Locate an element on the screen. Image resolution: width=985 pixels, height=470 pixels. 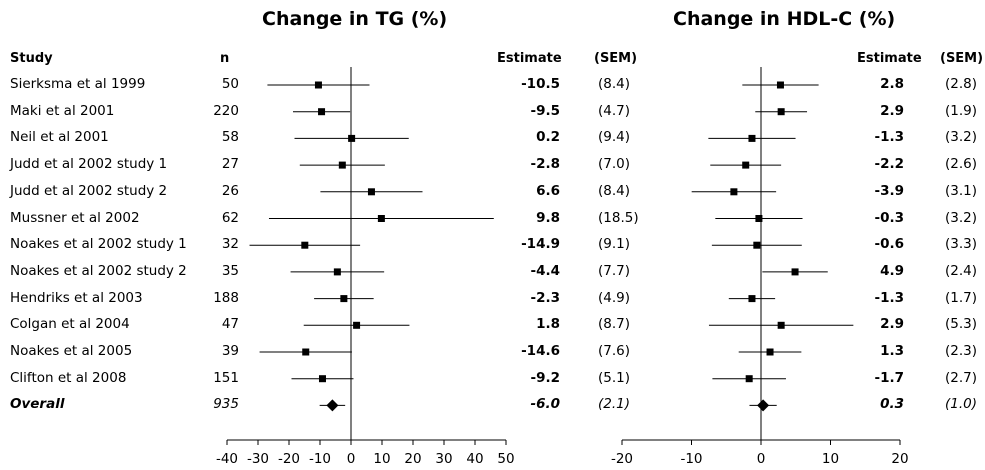
hdl-estimate-value: -2.2 is located at coordinates (889, 164).